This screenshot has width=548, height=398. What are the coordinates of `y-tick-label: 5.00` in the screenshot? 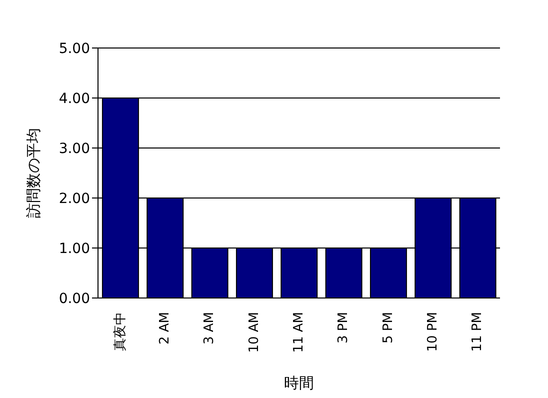 It's located at (74, 48).